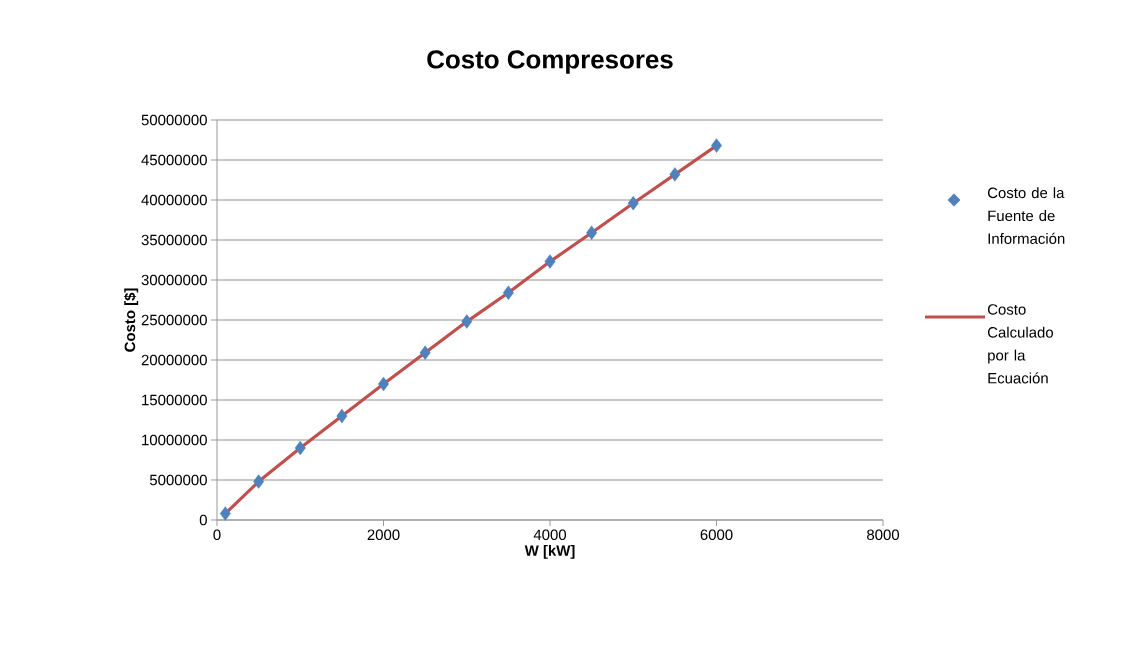 The width and height of the screenshot is (1126, 645). What do you see at coordinates (217, 535) in the screenshot?
I see `x-tick-label: 0` at bounding box center [217, 535].